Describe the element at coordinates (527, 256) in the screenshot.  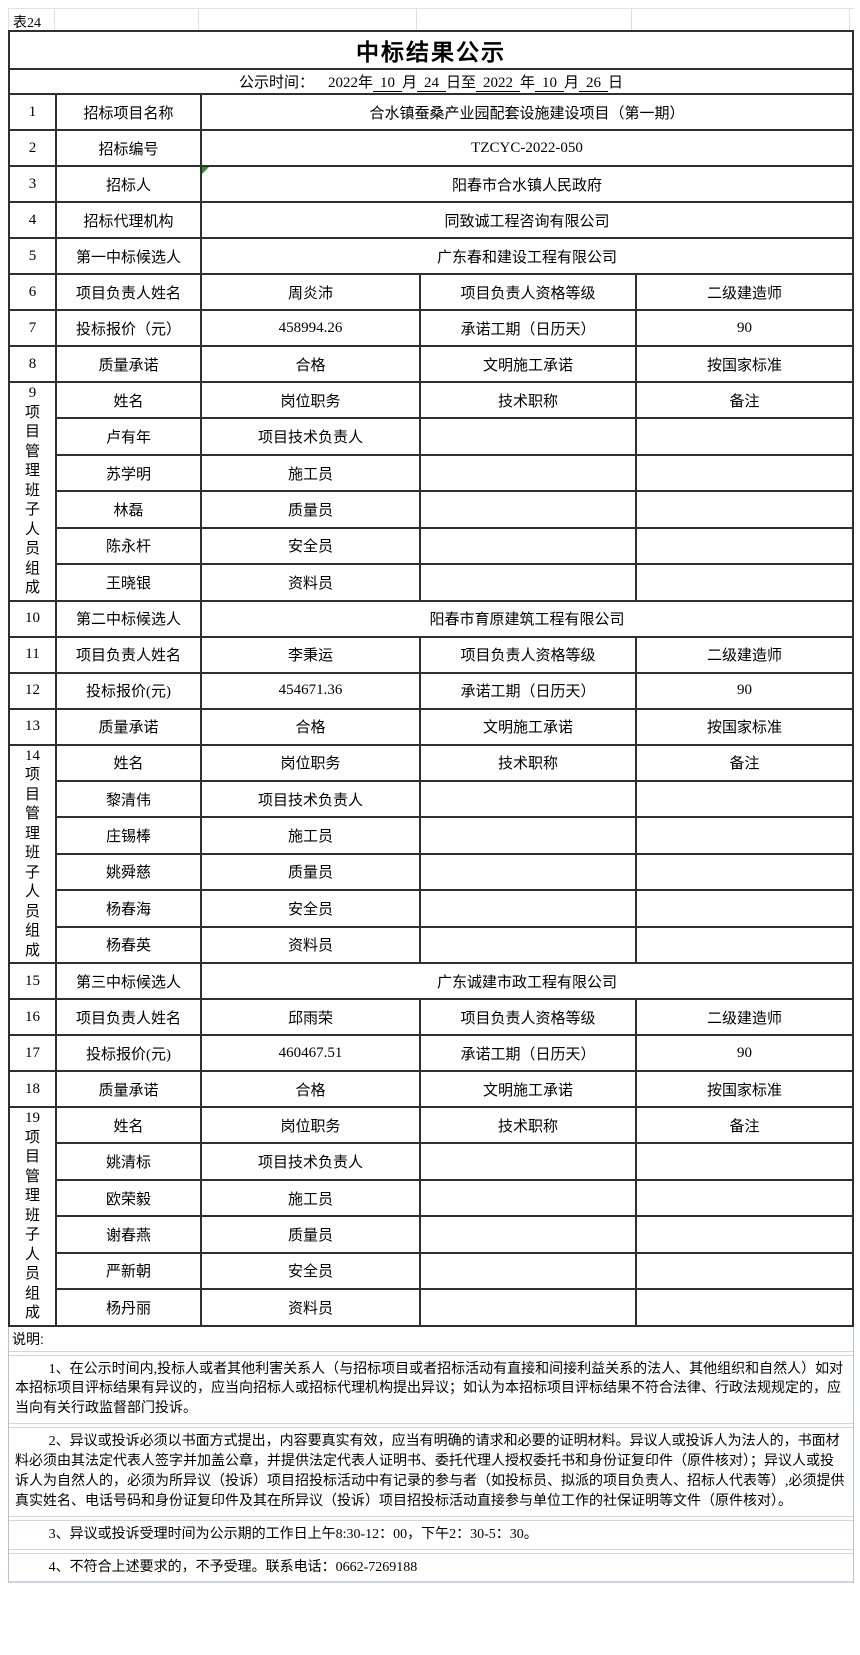
I see `row-value-cell: 广东春和建设工程有限公司` at that location.